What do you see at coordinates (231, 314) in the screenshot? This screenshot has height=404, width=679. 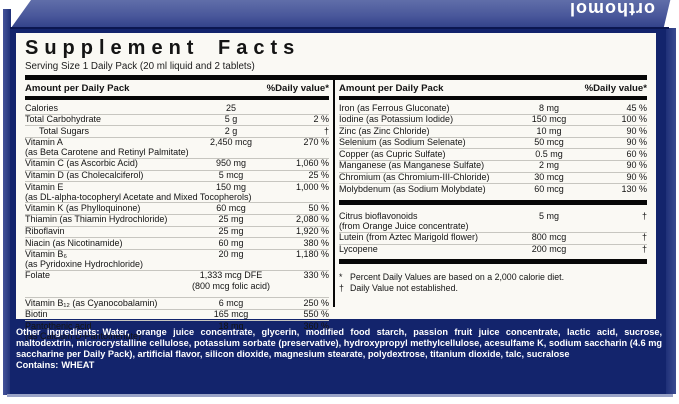 I see `nutrient-amount: 165 mcg` at bounding box center [231, 314].